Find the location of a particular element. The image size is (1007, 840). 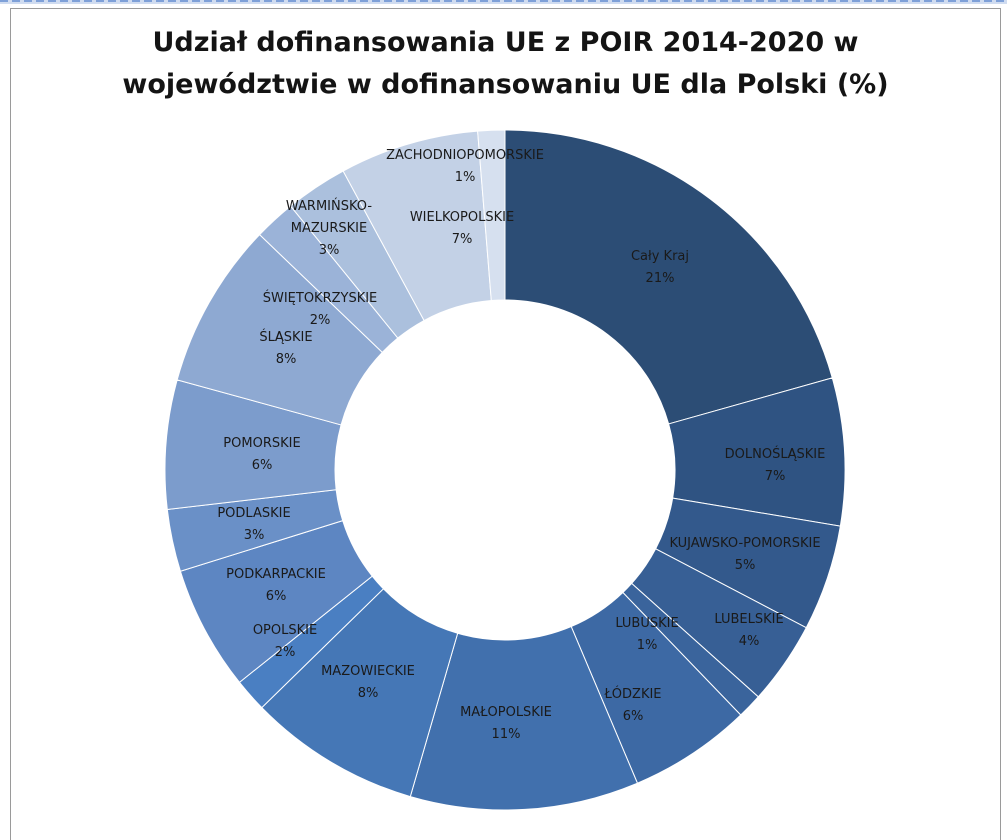

top-border-dashes is located at coordinates (503, 1).